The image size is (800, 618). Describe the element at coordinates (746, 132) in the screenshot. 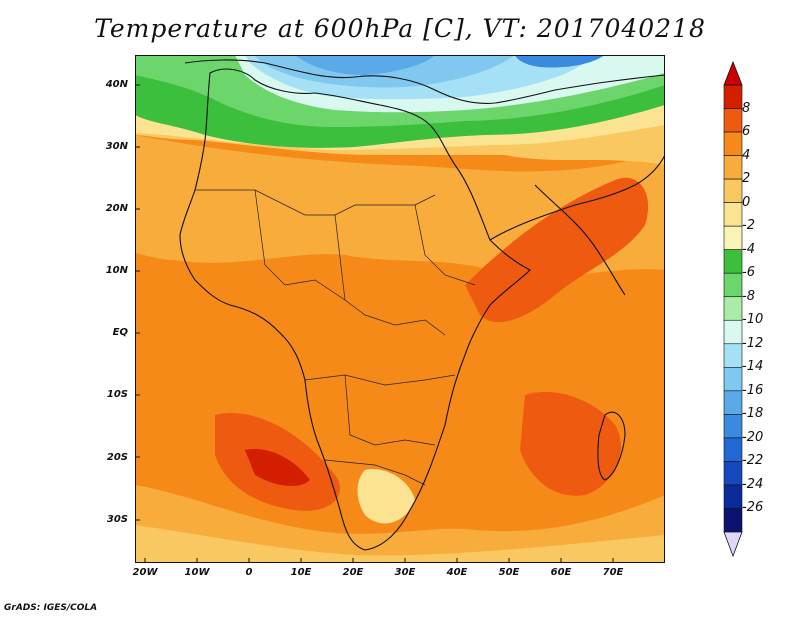

I see `colorbar-label: 6` at that location.